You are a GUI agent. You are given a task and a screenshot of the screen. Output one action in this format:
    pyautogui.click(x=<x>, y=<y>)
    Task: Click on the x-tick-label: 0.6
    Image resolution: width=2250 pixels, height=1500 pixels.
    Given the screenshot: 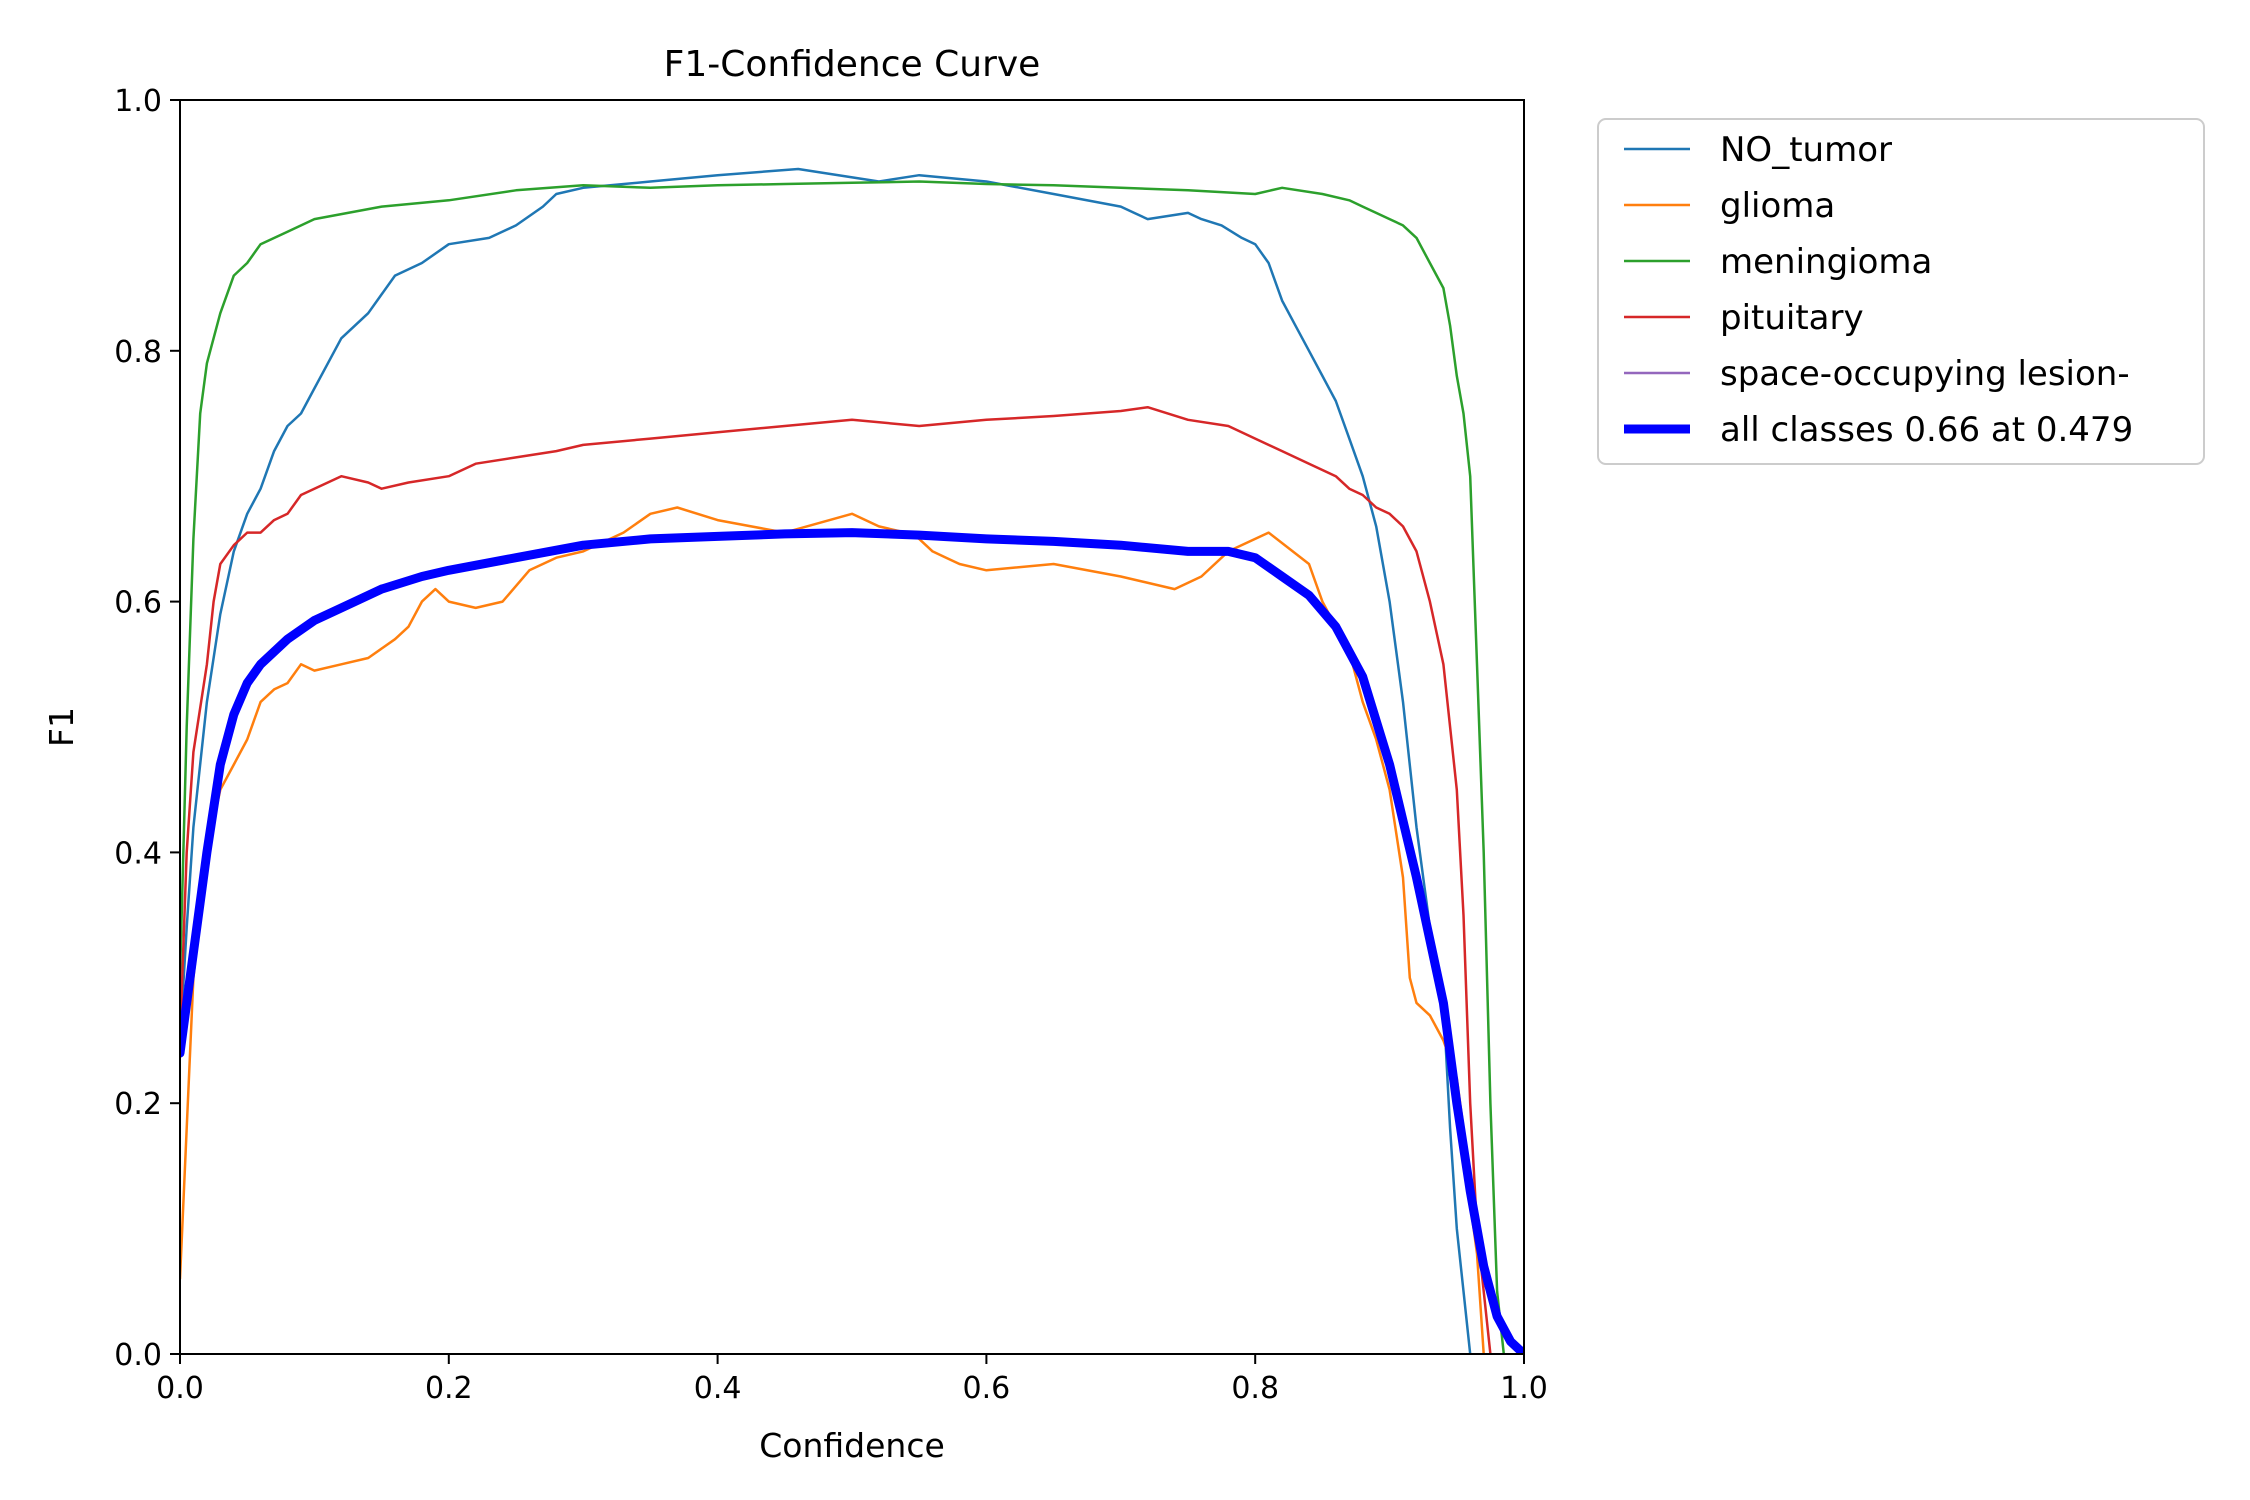 What is the action you would take?
    pyautogui.click(x=987, y=1388)
    